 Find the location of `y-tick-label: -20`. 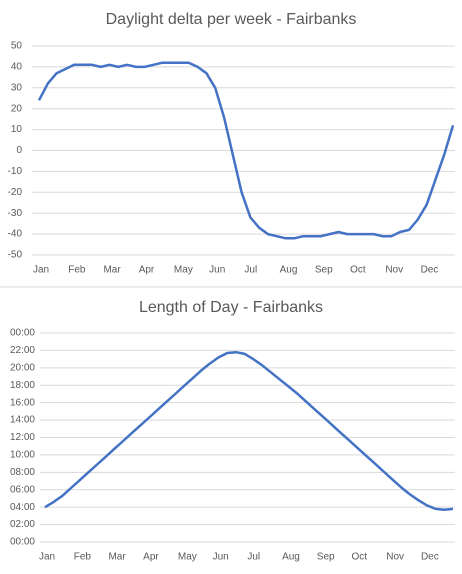

y-tick-label: -20 is located at coordinates (15, 192).